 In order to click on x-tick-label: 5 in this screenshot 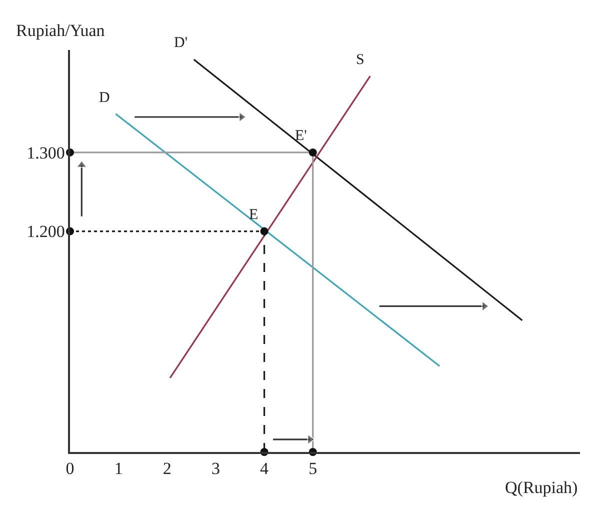, I will do `click(313, 468)`.